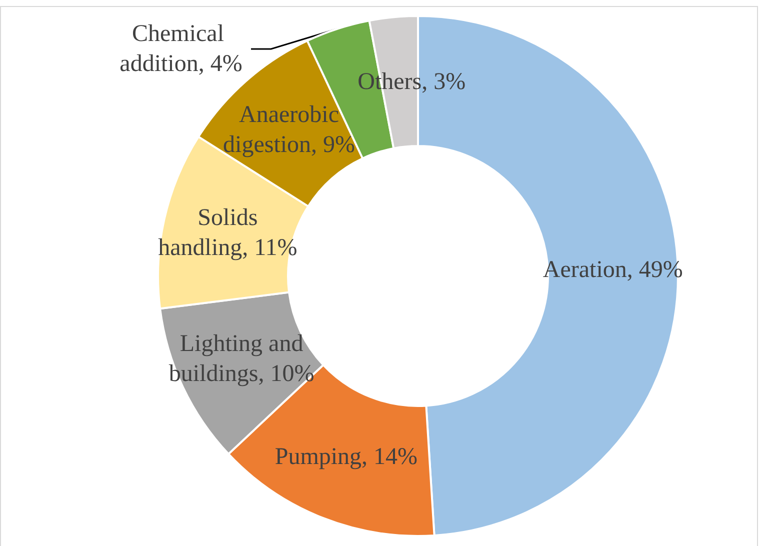 The width and height of the screenshot is (762, 546). What do you see at coordinates (346, 457) in the screenshot?
I see `slice-label: Pumping, 14%` at bounding box center [346, 457].